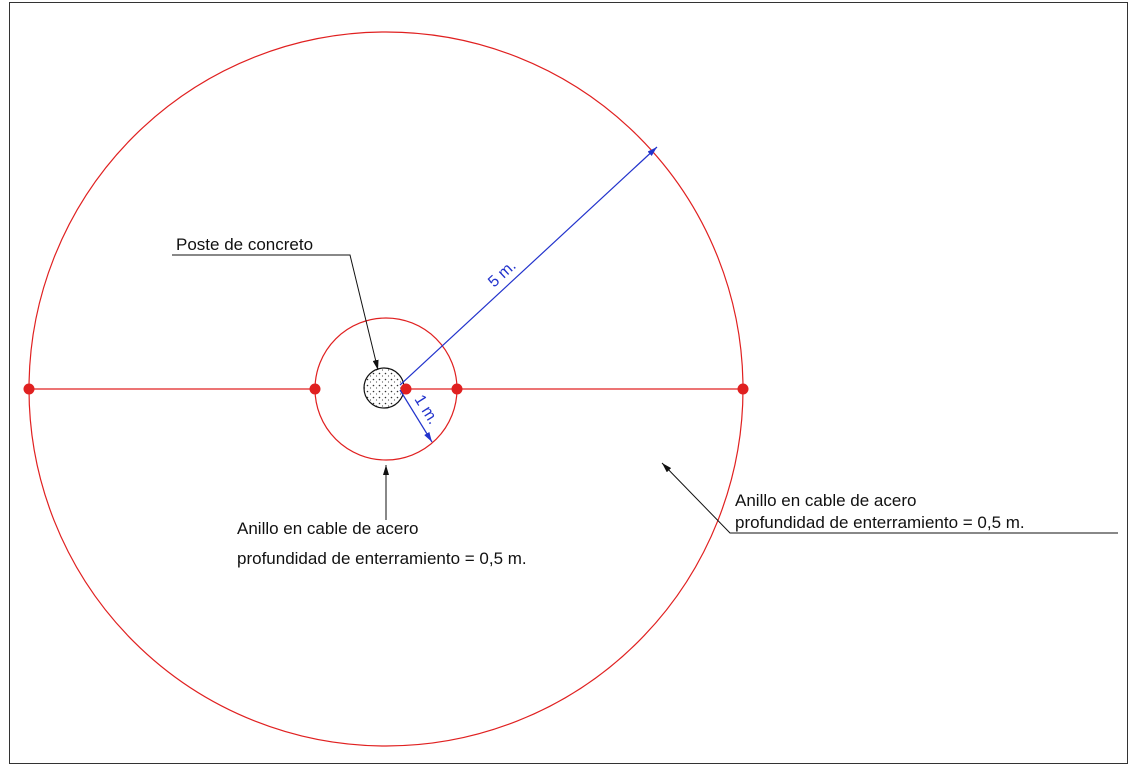 The width and height of the screenshot is (1129, 764). I want to click on pole, so click(384, 388).